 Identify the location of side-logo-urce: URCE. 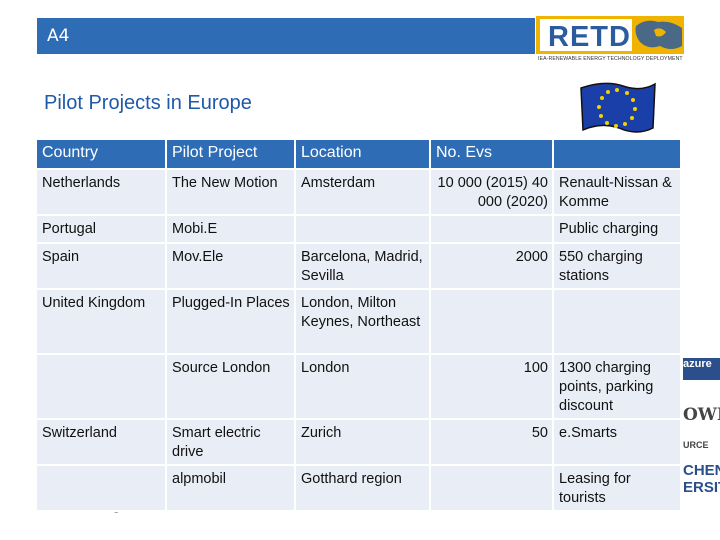
(701, 451).